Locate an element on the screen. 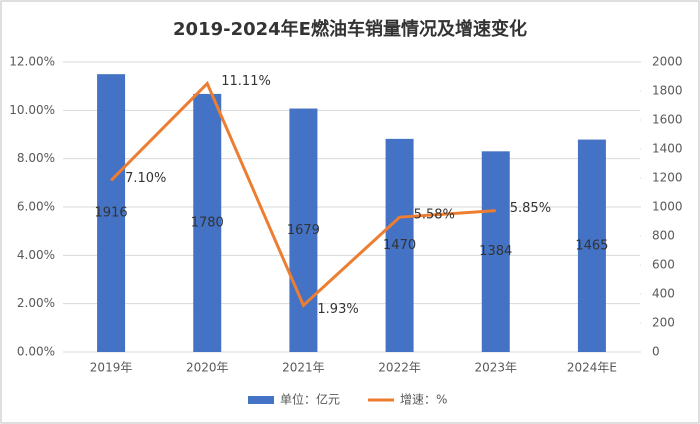 This screenshot has width=700, height=424. y2-tick-label: 1000 is located at coordinates (667, 207).